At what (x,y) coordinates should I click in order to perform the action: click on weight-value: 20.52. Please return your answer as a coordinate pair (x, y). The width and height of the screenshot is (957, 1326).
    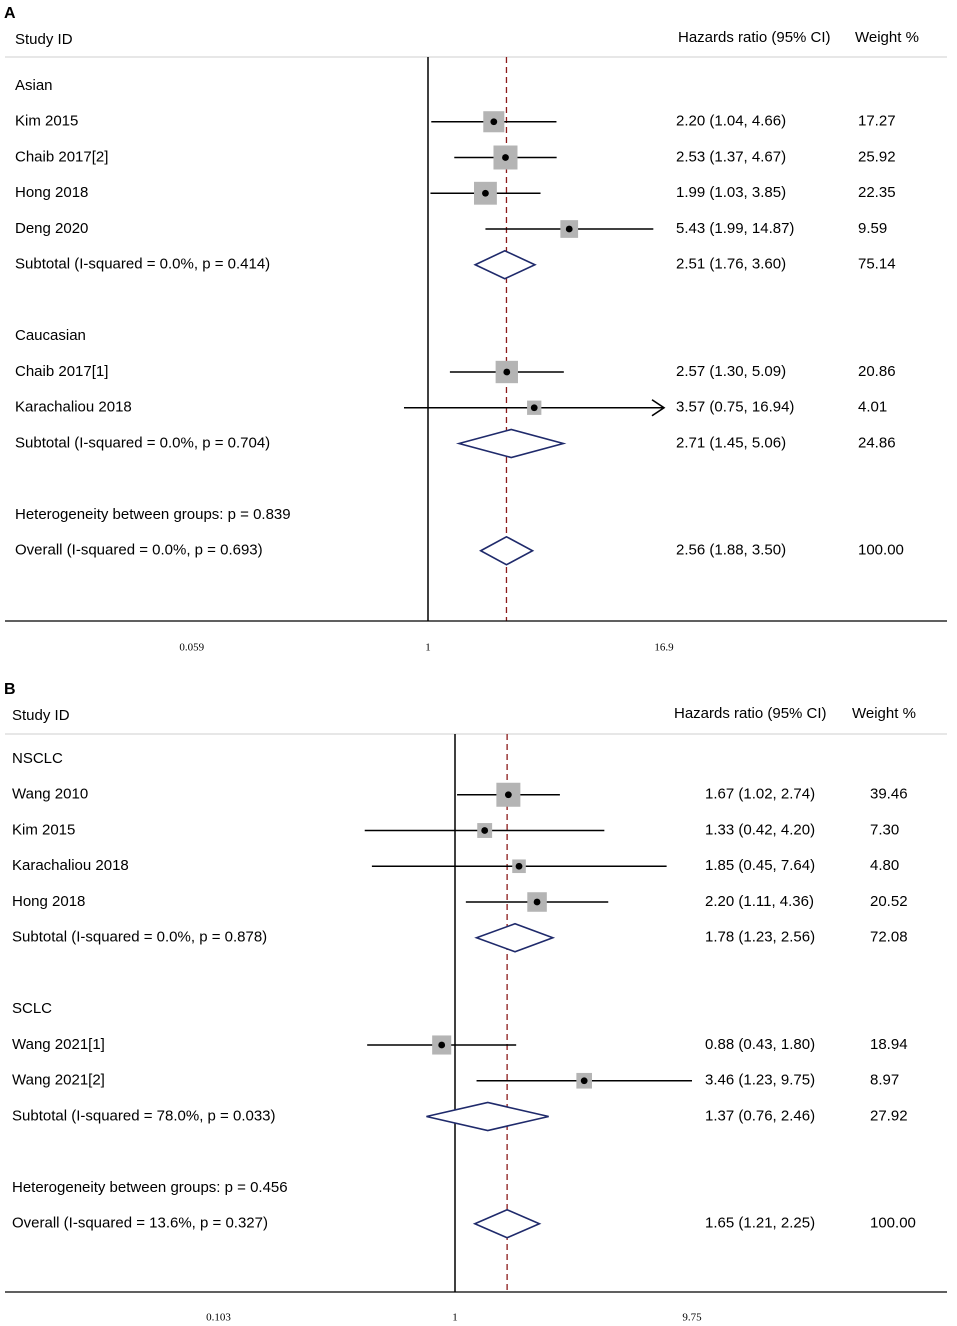
    Looking at the image, I should click on (889, 901).